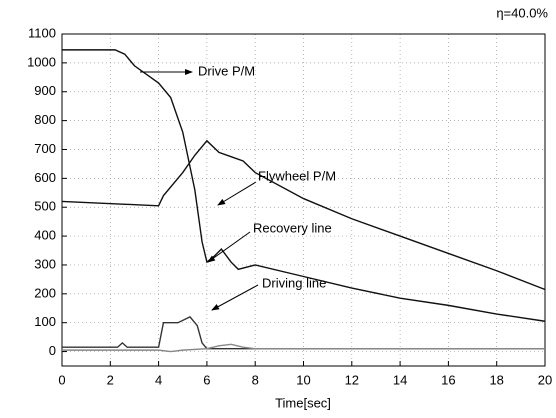 The image size is (556, 418). Describe the element at coordinates (45, 292) in the screenshot. I see `y-tick-label: 200` at that location.